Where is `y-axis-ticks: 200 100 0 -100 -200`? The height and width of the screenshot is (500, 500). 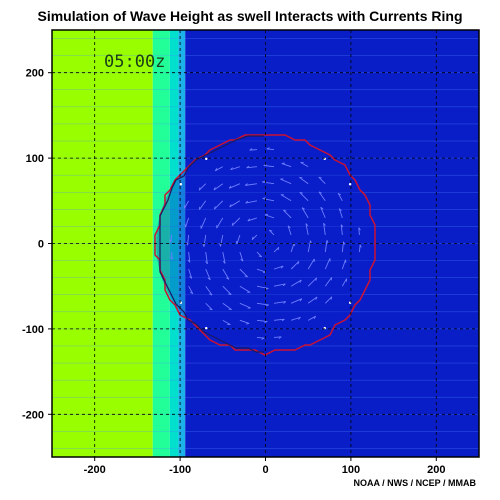
y-axis-ticks: 200 100 0 -100 -200 is located at coordinates (37, 244).